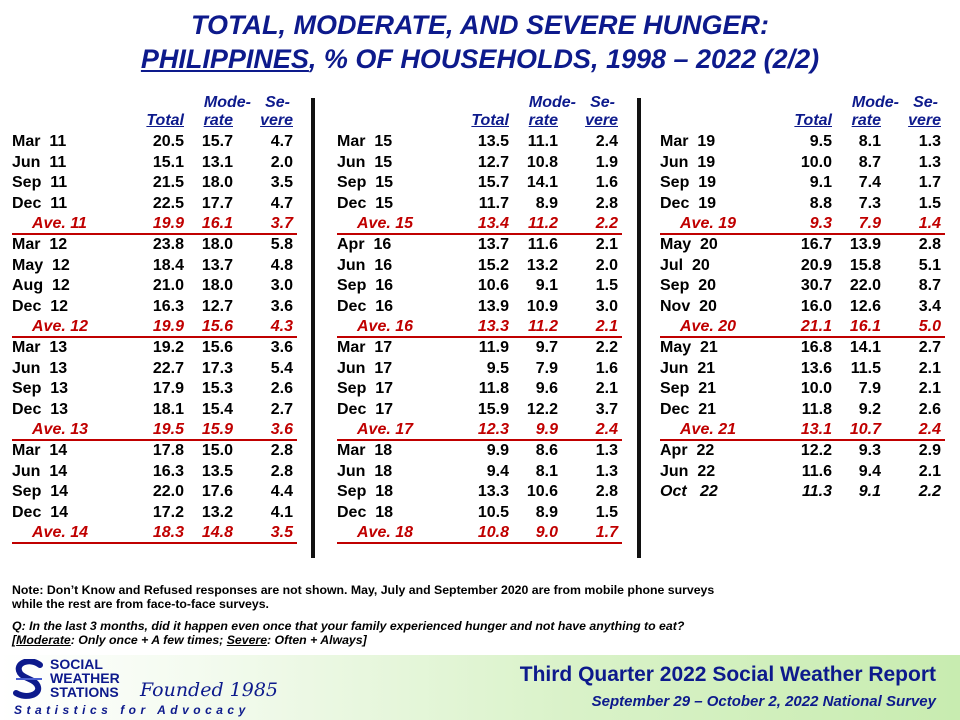  What do you see at coordinates (365, 389) in the screenshot?
I see `period-label: Sep 17` at bounding box center [365, 389].